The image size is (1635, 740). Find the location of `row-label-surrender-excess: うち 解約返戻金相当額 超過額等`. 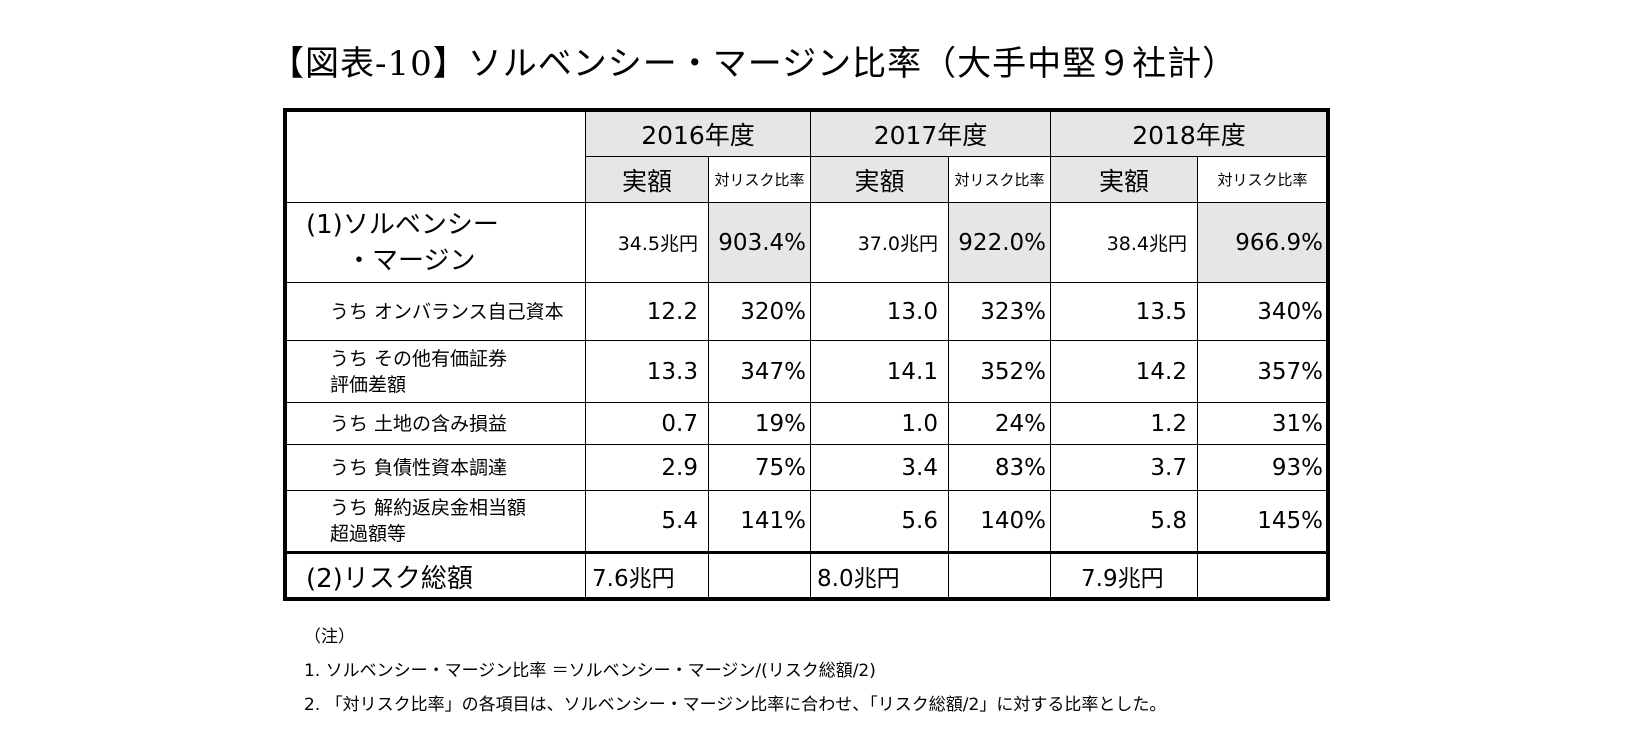

row-label-surrender-excess: うち 解約返戻金相当額 超過額等 is located at coordinates (435, 521).